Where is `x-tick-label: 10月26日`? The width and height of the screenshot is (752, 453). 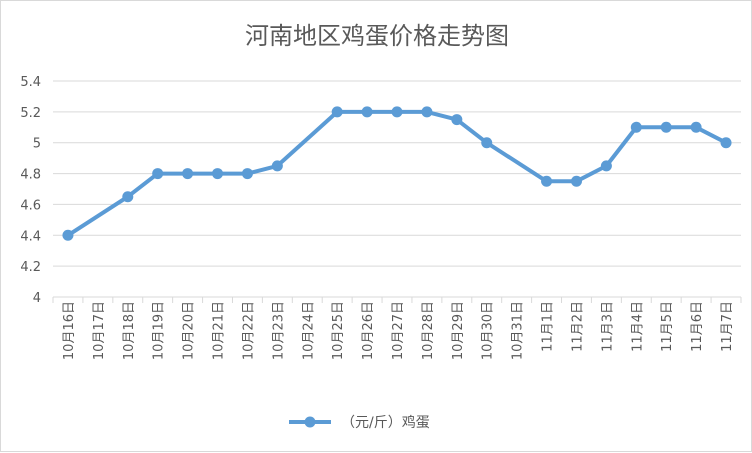
x-tick-label: 10月26日 is located at coordinates (368, 330).